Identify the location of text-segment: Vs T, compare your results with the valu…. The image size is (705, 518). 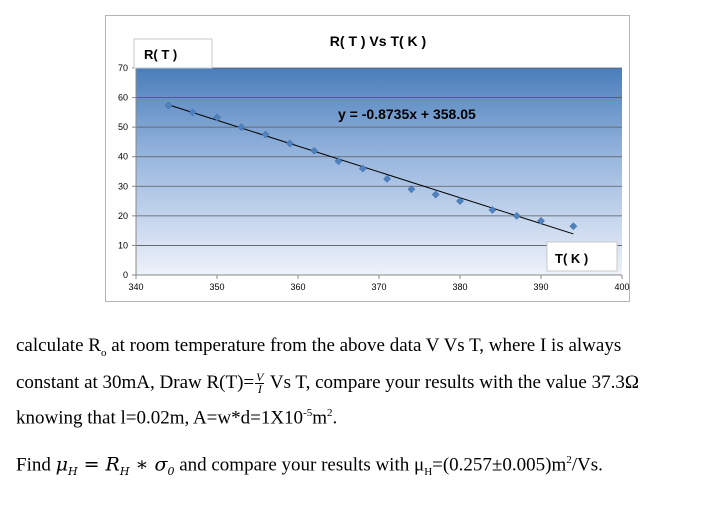
(452, 382).